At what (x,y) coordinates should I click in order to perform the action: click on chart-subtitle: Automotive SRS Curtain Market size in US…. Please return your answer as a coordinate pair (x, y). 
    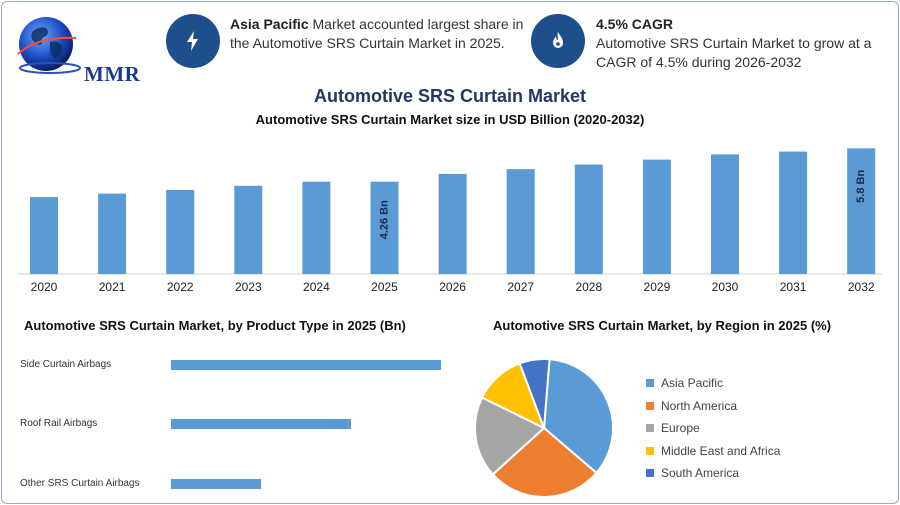
    Looking at the image, I should click on (450, 119).